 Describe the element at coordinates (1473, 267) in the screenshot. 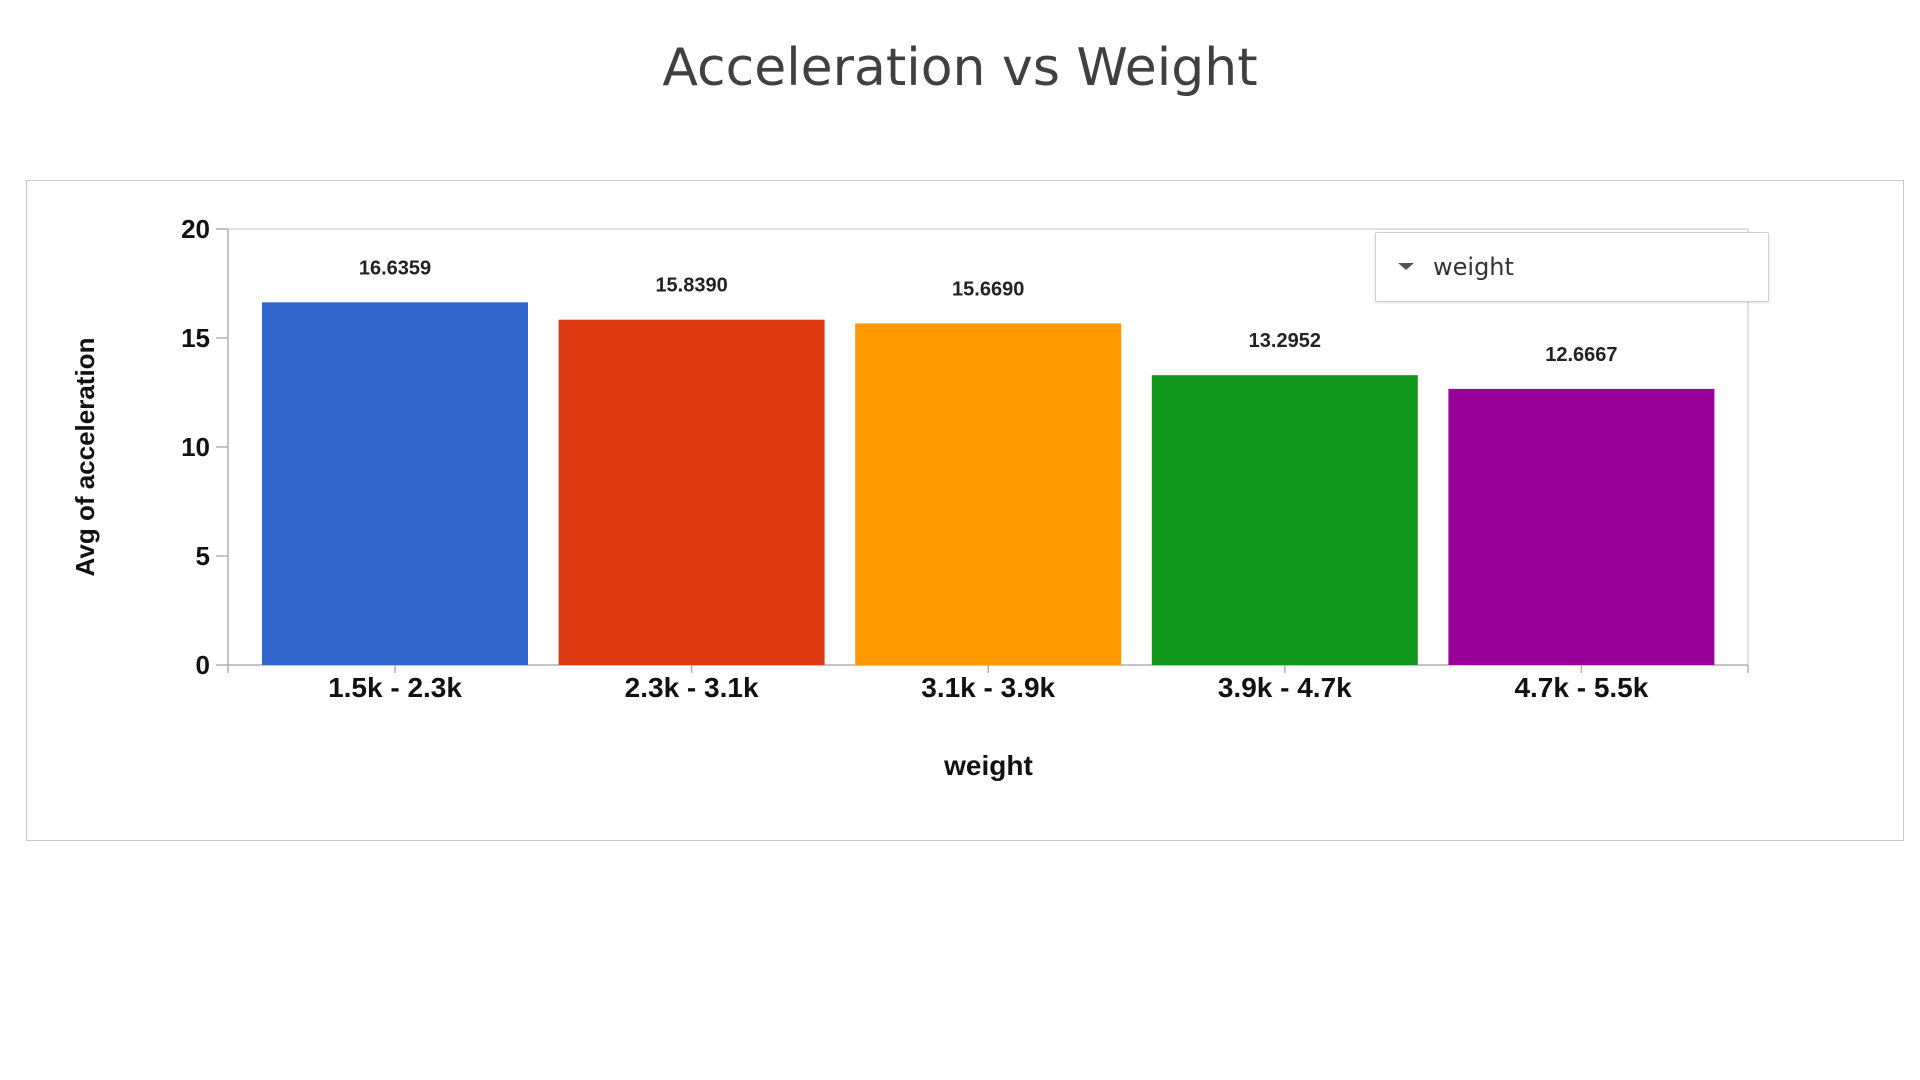

I see `legend-label: weight` at that location.